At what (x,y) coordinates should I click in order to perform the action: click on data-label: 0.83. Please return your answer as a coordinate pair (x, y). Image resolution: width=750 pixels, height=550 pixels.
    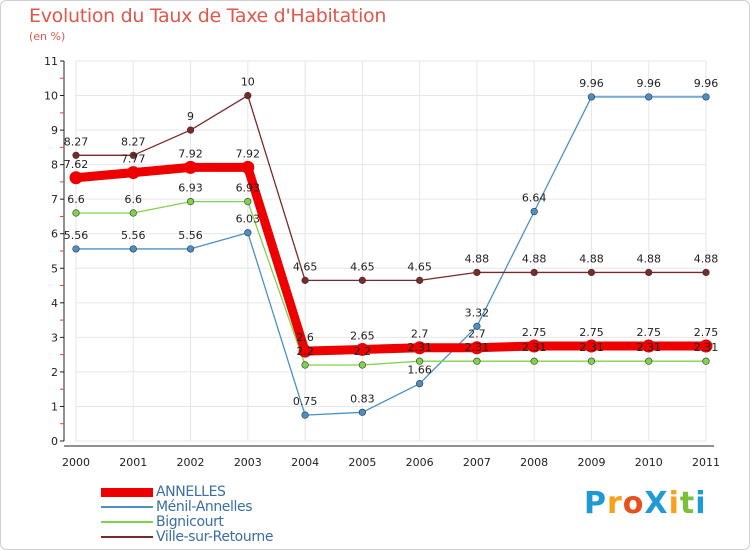
    Looking at the image, I should click on (362, 398).